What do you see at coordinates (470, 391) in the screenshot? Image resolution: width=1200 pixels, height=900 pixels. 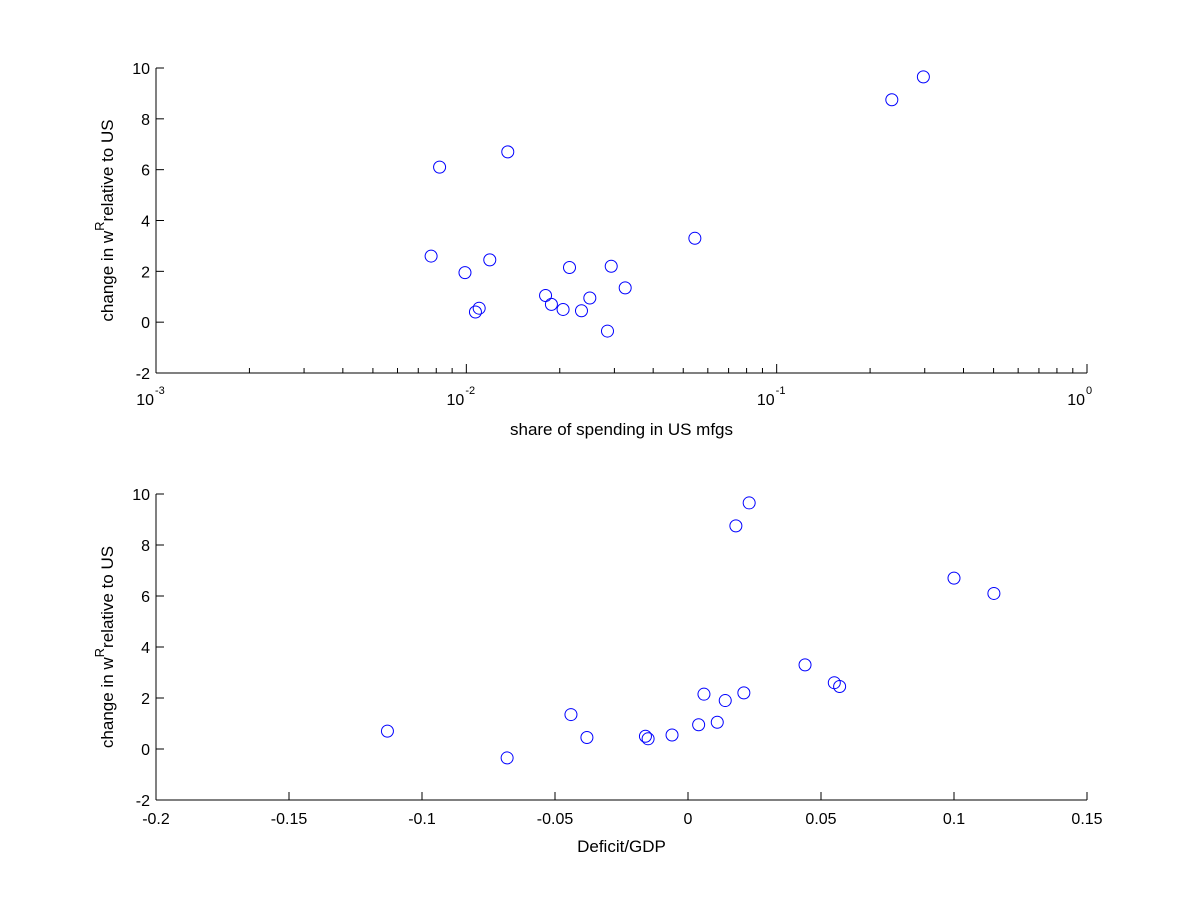 I see `x-tick-label-exponent: -2` at bounding box center [470, 391].